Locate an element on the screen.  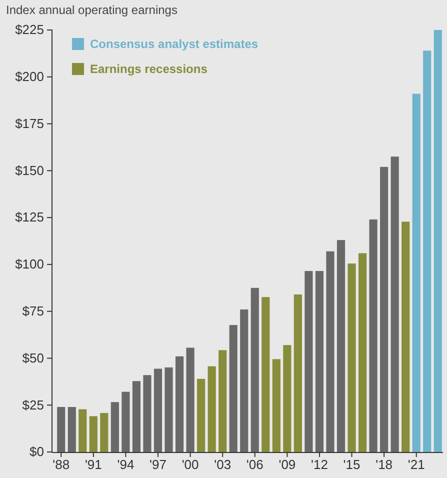
x-tick-label: '18 is located at coordinates (384, 464).